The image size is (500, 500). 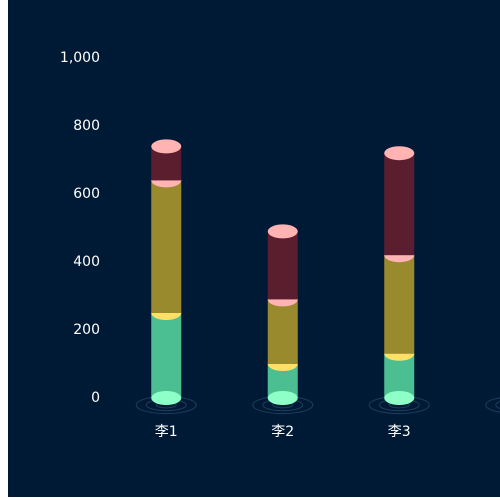 I want to click on x-tick-label: 李1, so click(x=166, y=432).